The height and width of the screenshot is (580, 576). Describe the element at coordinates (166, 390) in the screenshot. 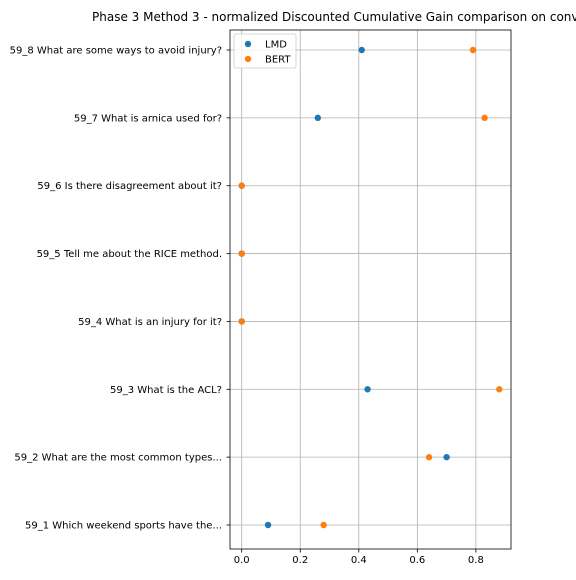

I see `y-tick-label: 59_3 What is the ACL?` at that location.